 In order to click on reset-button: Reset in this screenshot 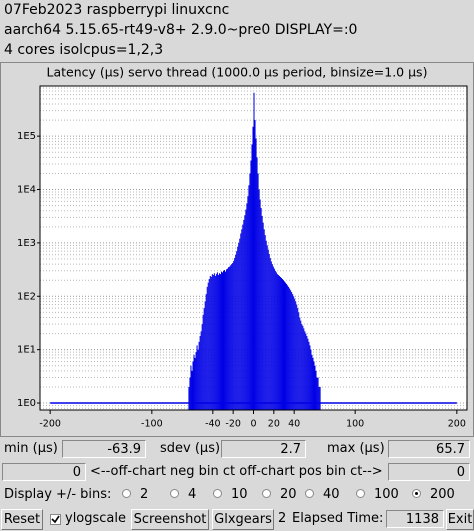, I will do `click(22, 519)`.